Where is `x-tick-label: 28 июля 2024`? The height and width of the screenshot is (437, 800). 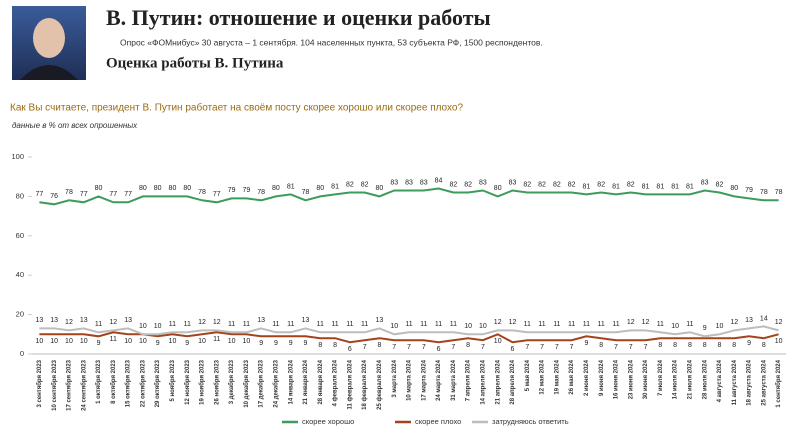
x-tick-label: 28 июля 2024 is located at coordinates (705, 379).